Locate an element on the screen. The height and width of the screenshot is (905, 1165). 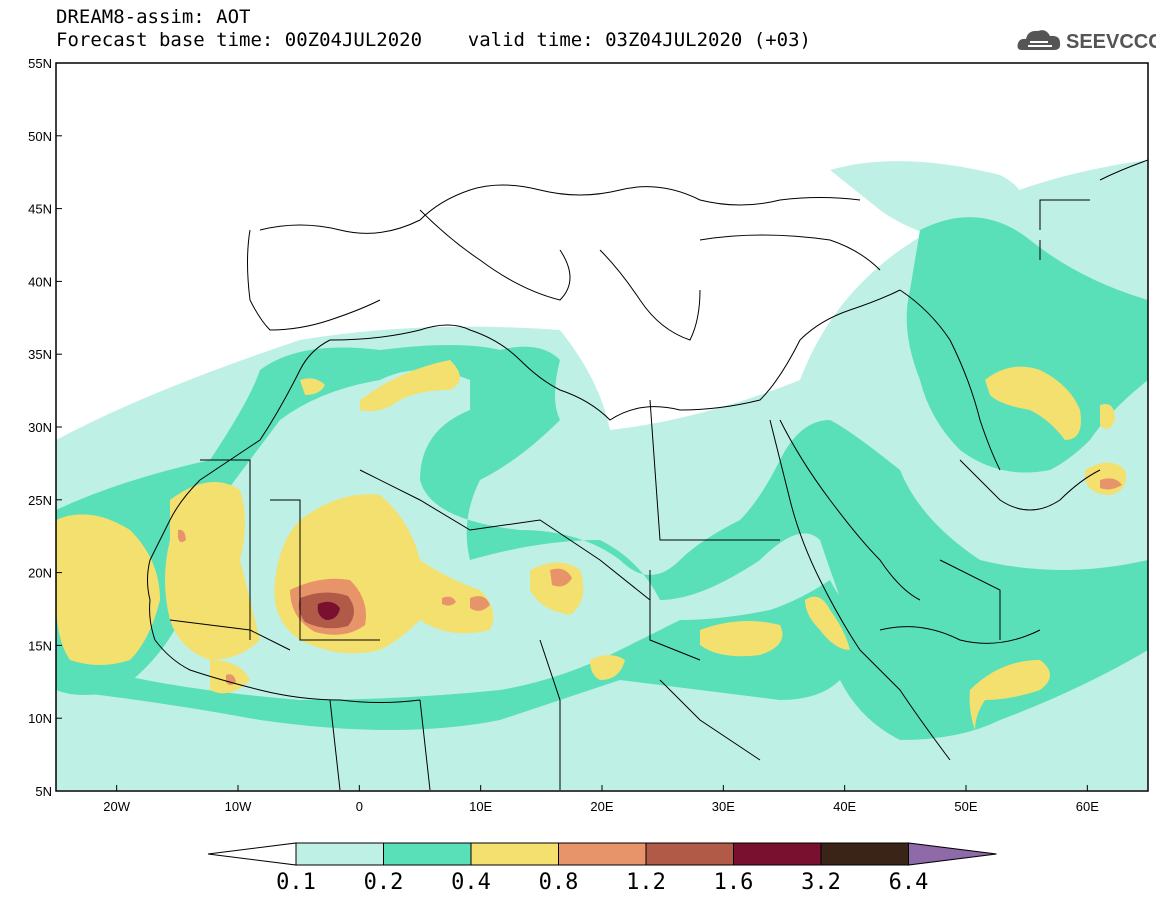
colorbar-label: 1.6 is located at coordinates (733, 882).